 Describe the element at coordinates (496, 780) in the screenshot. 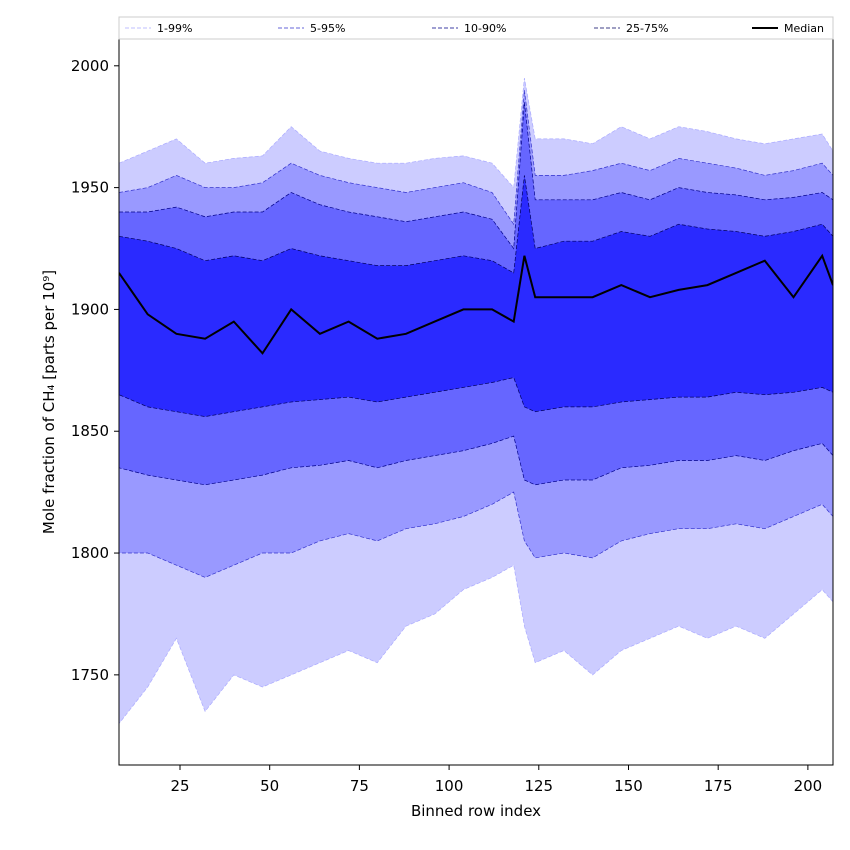

I see `x-axis-ticks: 25 50 75 100 125 150 175 200` at that location.